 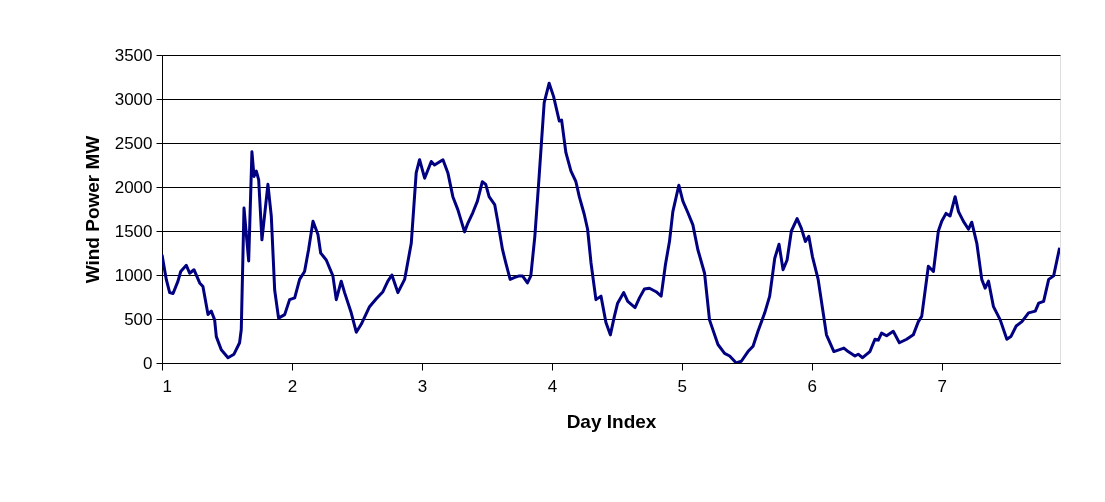 What do you see at coordinates (133, 143) in the screenshot?
I see `y-tick-label: 2500` at bounding box center [133, 143].